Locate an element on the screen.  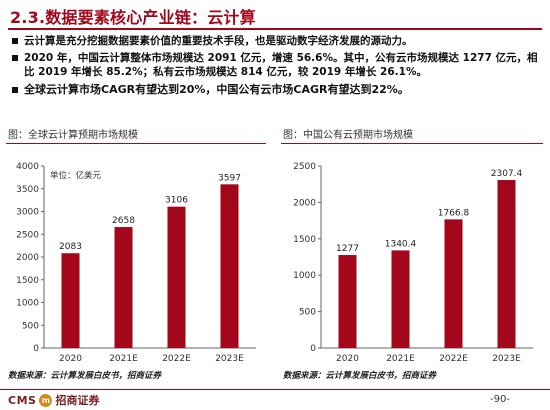
bar-value-label: 3597 is located at coordinates (229, 178).